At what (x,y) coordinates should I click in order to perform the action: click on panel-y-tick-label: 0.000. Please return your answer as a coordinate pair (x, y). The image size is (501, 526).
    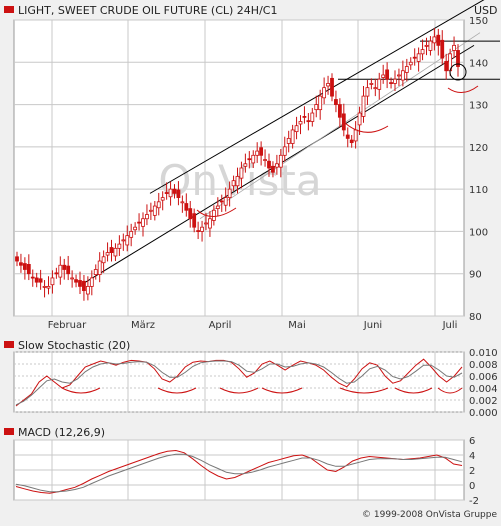
    Looking at the image, I should click on (483, 413).